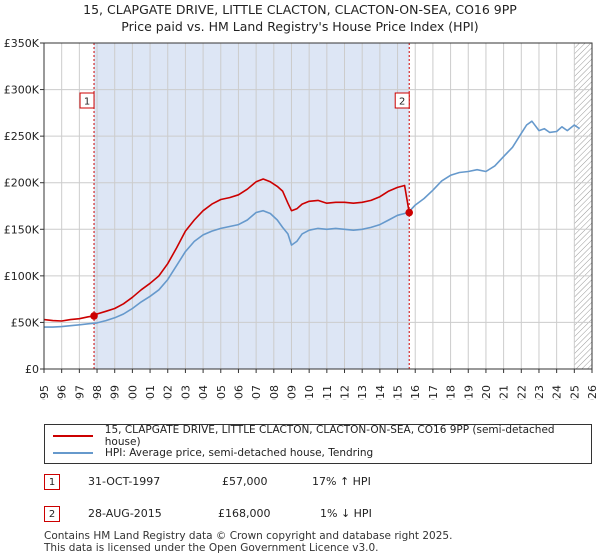 The image size is (600, 560). What do you see at coordinates (245, 481) in the screenshot?
I see `transaction-price: £57,000` at bounding box center [245, 481].